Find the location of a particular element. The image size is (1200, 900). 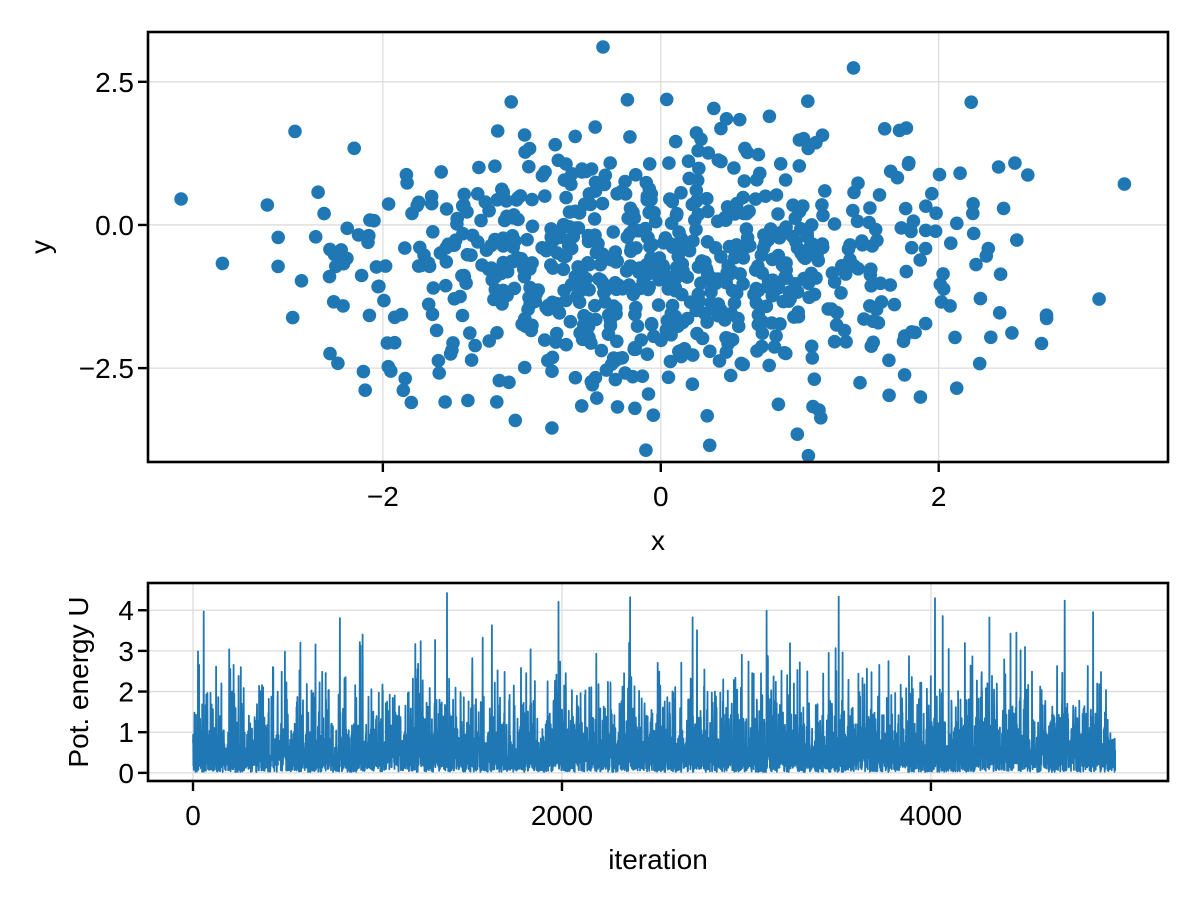

y-tick-label: 2 is located at coordinates (126, 692).